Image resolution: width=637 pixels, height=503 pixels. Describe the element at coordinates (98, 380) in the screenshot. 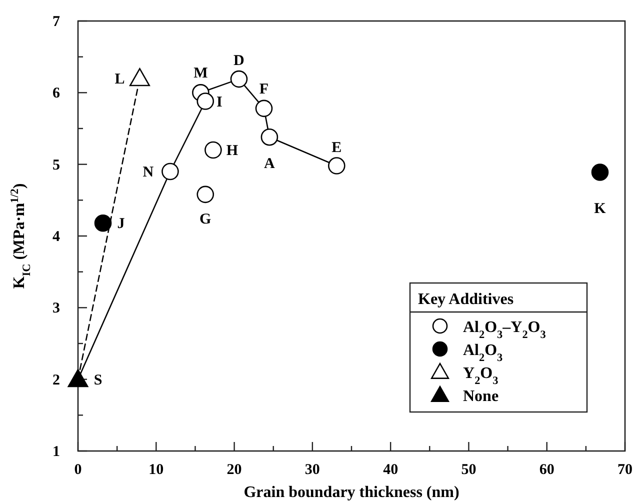

I see `annotation: S` at that location.